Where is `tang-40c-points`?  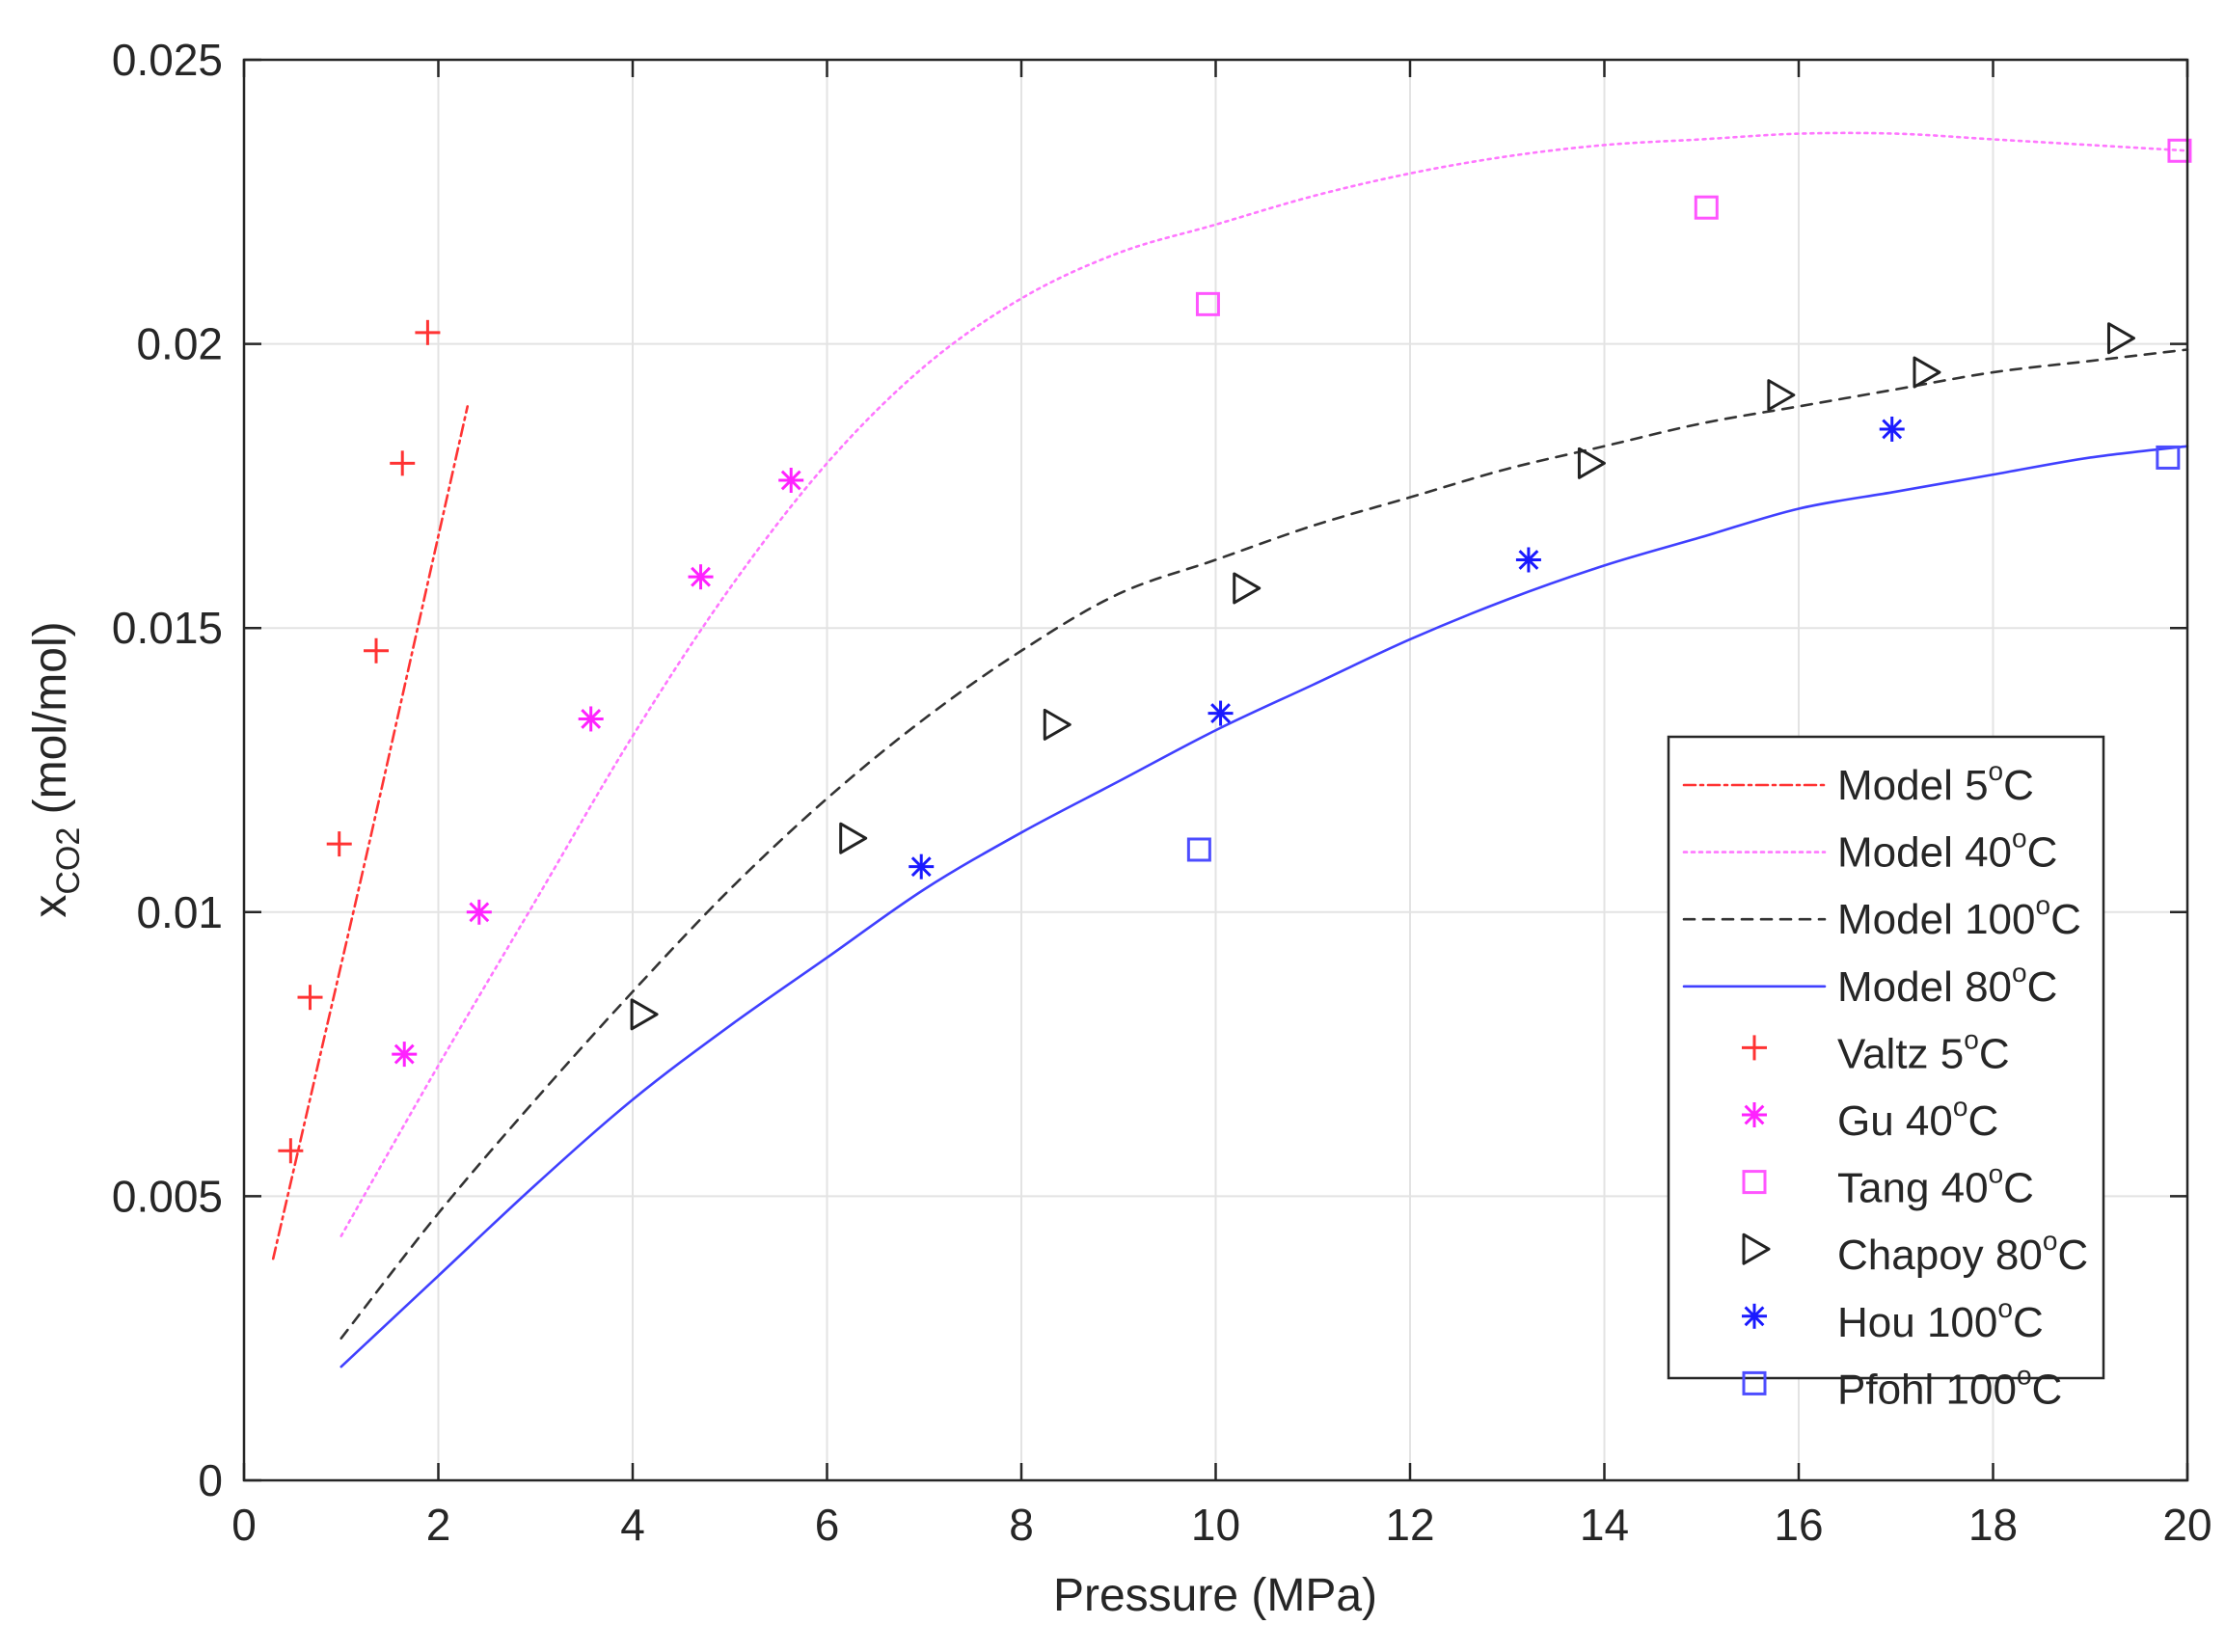
tang-40c-points is located at coordinates (1693, 227).